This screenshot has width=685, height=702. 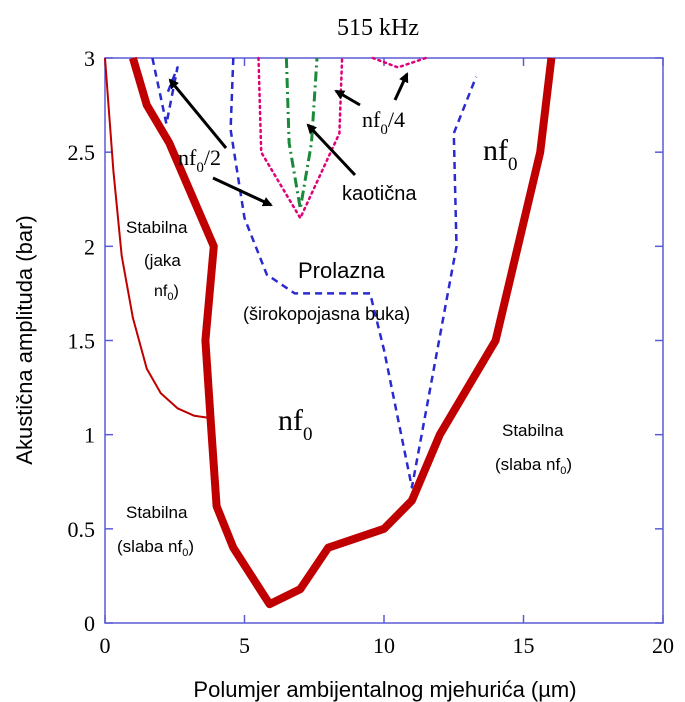 I want to click on y-tick-label: 3, so click(x=89, y=58).